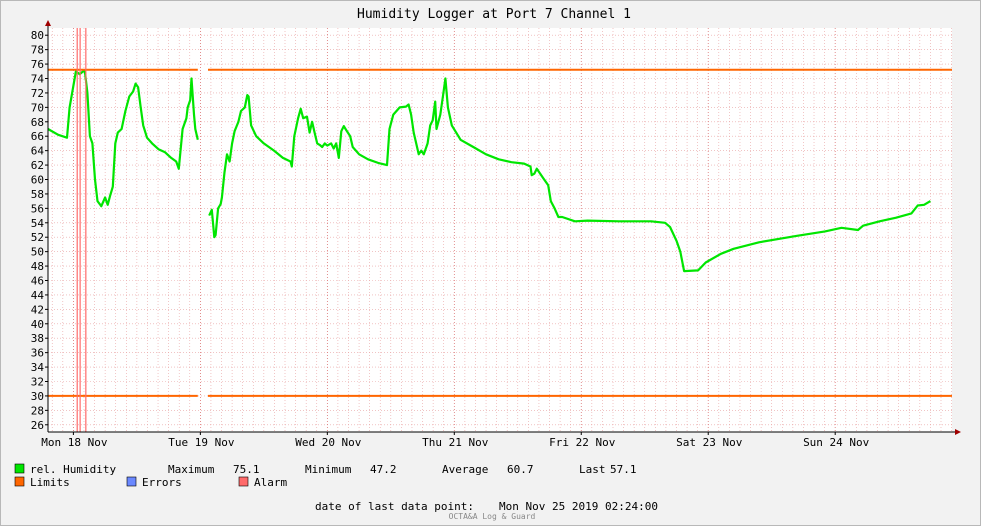 Image resolution: width=981 pixels, height=526 pixels. What do you see at coordinates (37, 410) in the screenshot?
I see `y-tick-label: 28` at bounding box center [37, 410].